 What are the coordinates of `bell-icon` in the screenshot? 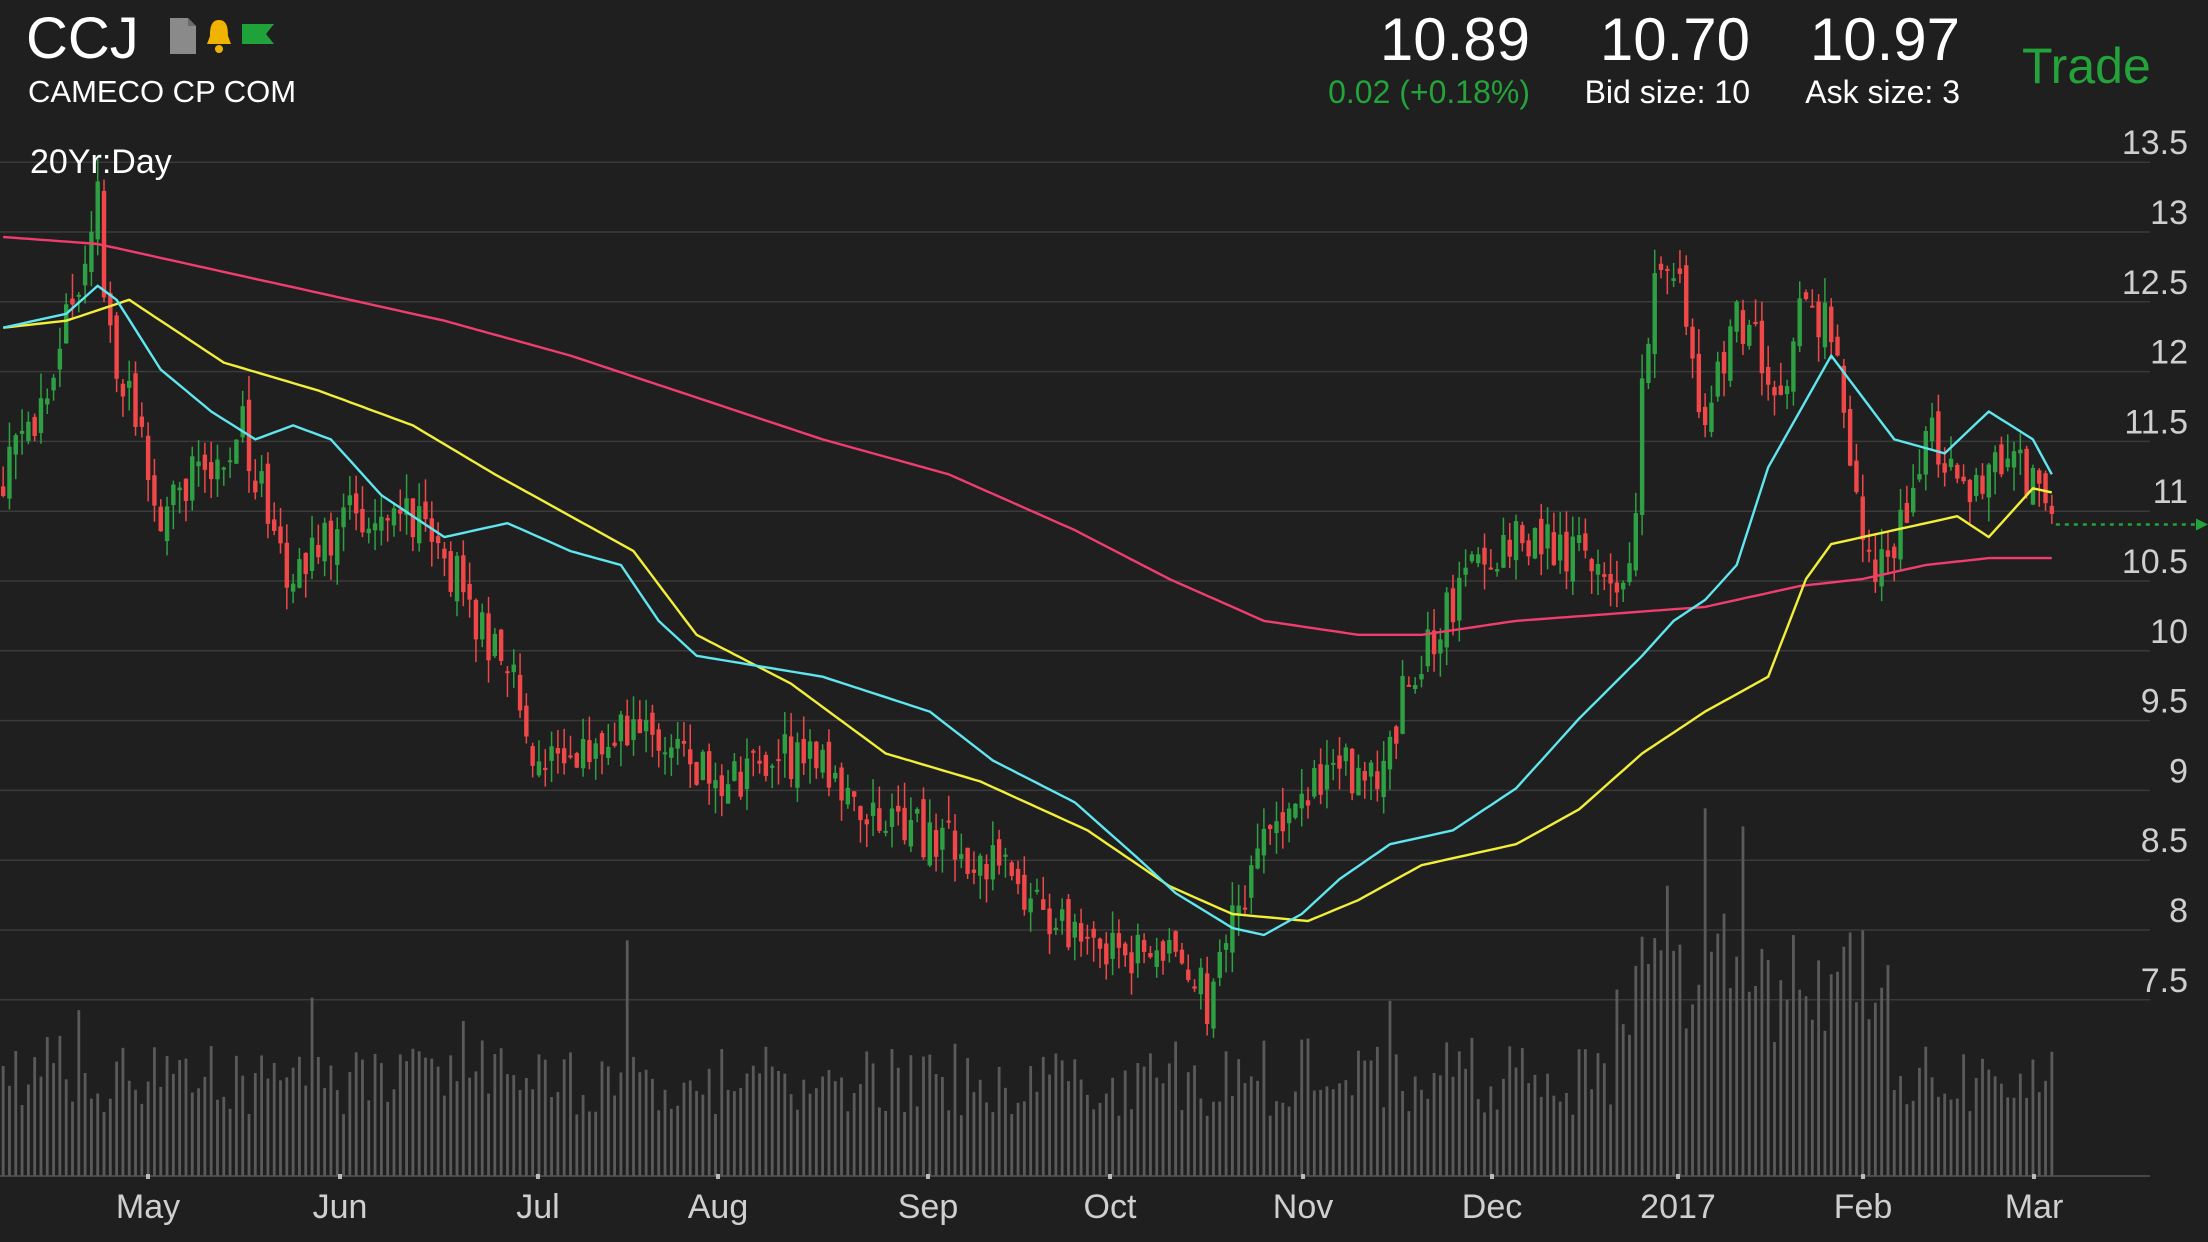 It's located at (219, 38).